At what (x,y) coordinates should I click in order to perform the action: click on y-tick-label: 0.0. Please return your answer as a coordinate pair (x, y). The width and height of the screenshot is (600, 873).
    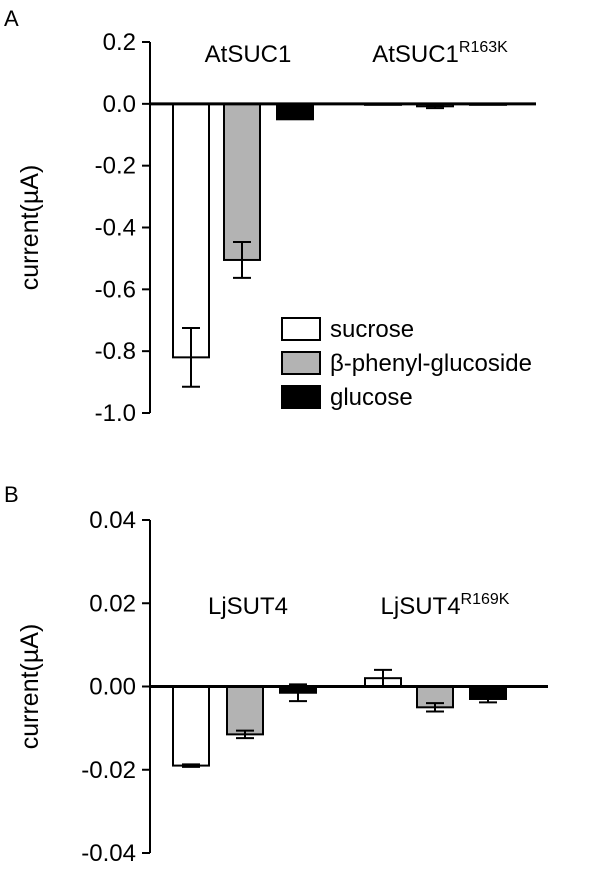
    Looking at the image, I should click on (119, 104).